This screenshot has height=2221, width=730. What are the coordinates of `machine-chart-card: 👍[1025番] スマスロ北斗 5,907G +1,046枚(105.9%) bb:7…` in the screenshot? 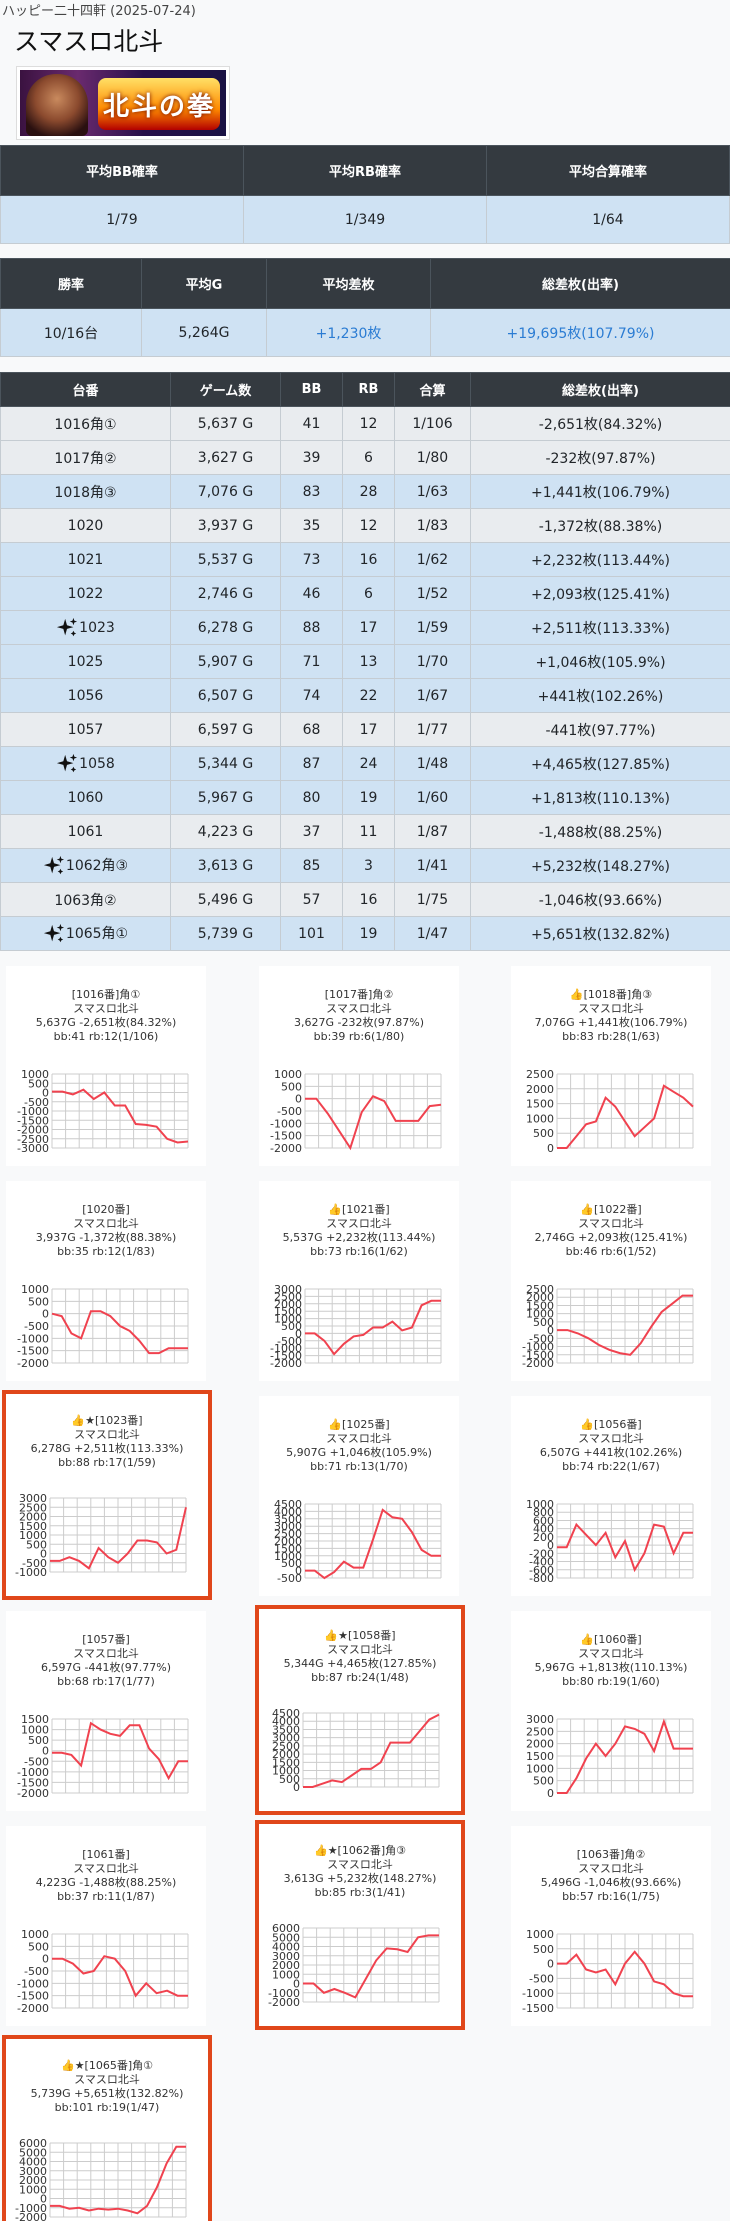 It's located at (359, 1496).